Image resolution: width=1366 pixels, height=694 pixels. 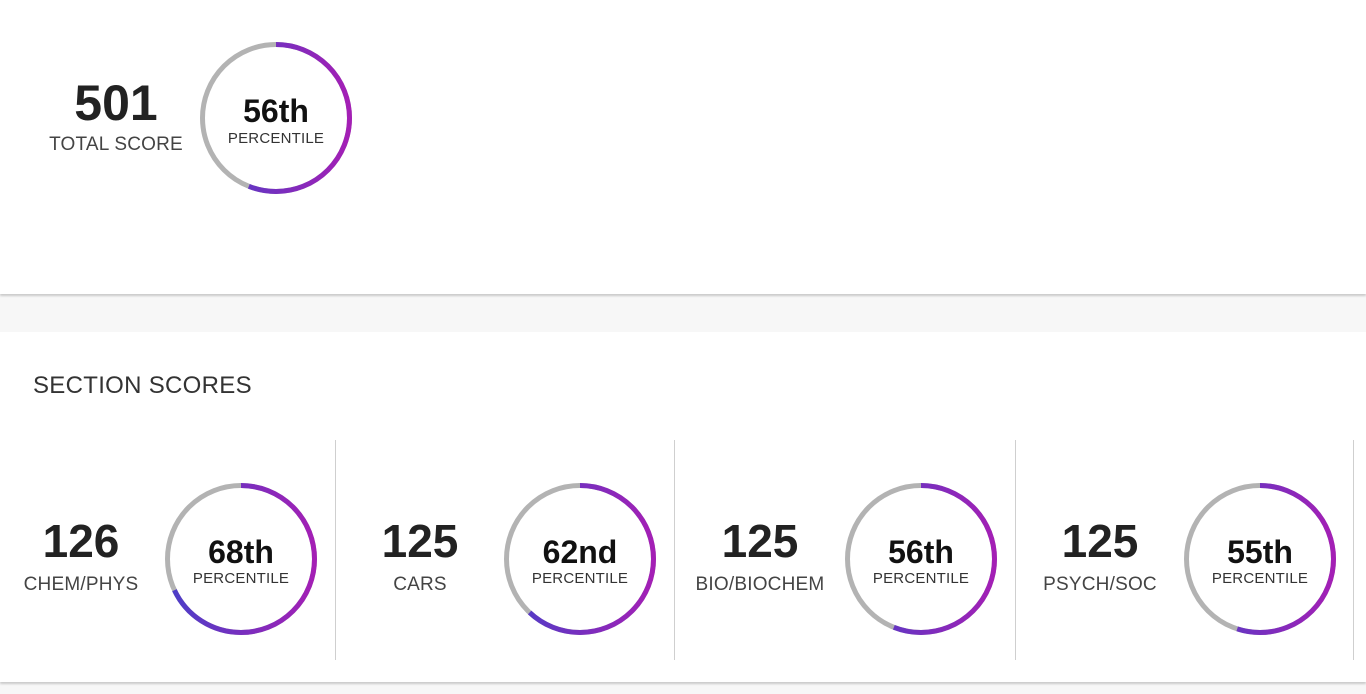 I want to click on section-score-block: 125 BIO/BIOCHEM, so click(x=760, y=557).